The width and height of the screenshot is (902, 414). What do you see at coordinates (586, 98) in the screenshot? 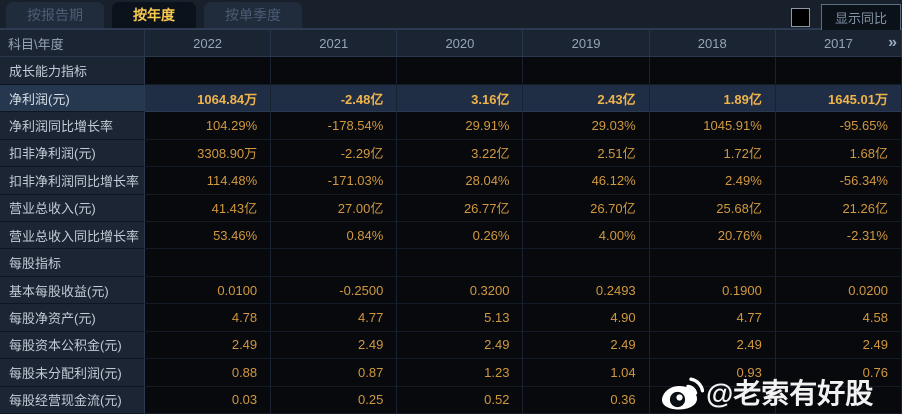
I see `table-cell: 2.43亿` at bounding box center [586, 98].